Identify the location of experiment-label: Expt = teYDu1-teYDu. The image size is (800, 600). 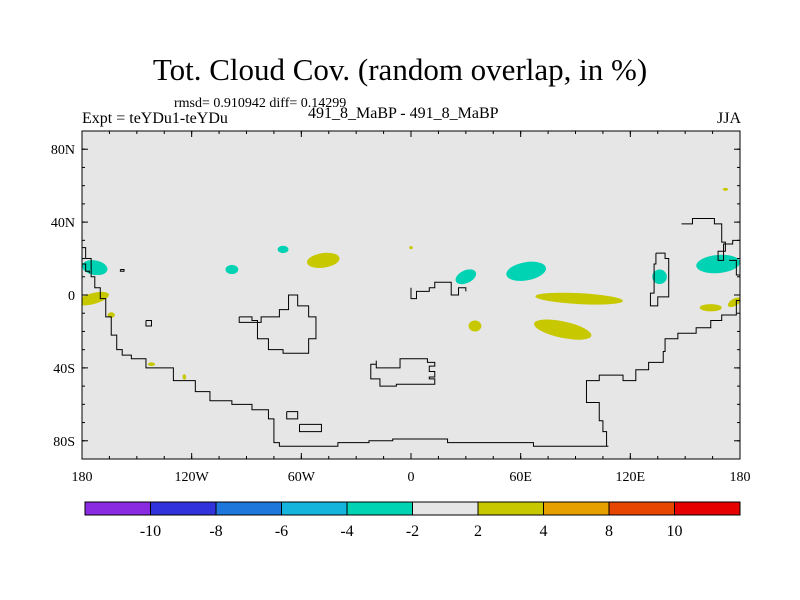
(155, 118).